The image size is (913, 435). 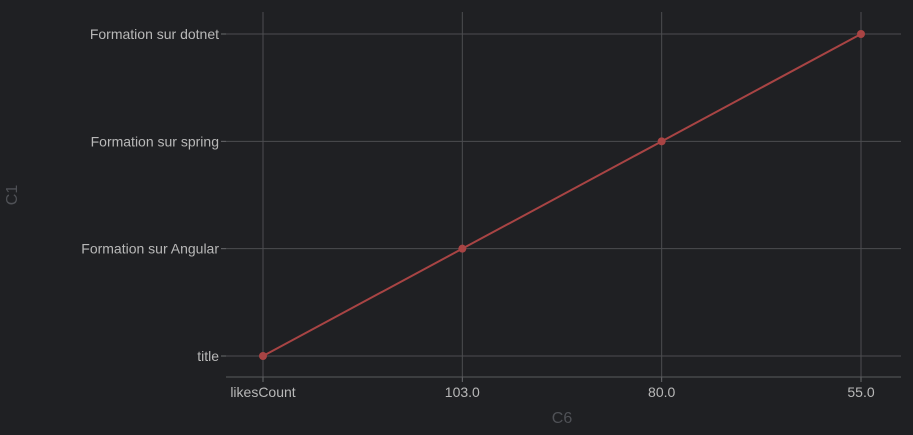 I want to click on y-axis-title: C1, so click(x=12, y=195).